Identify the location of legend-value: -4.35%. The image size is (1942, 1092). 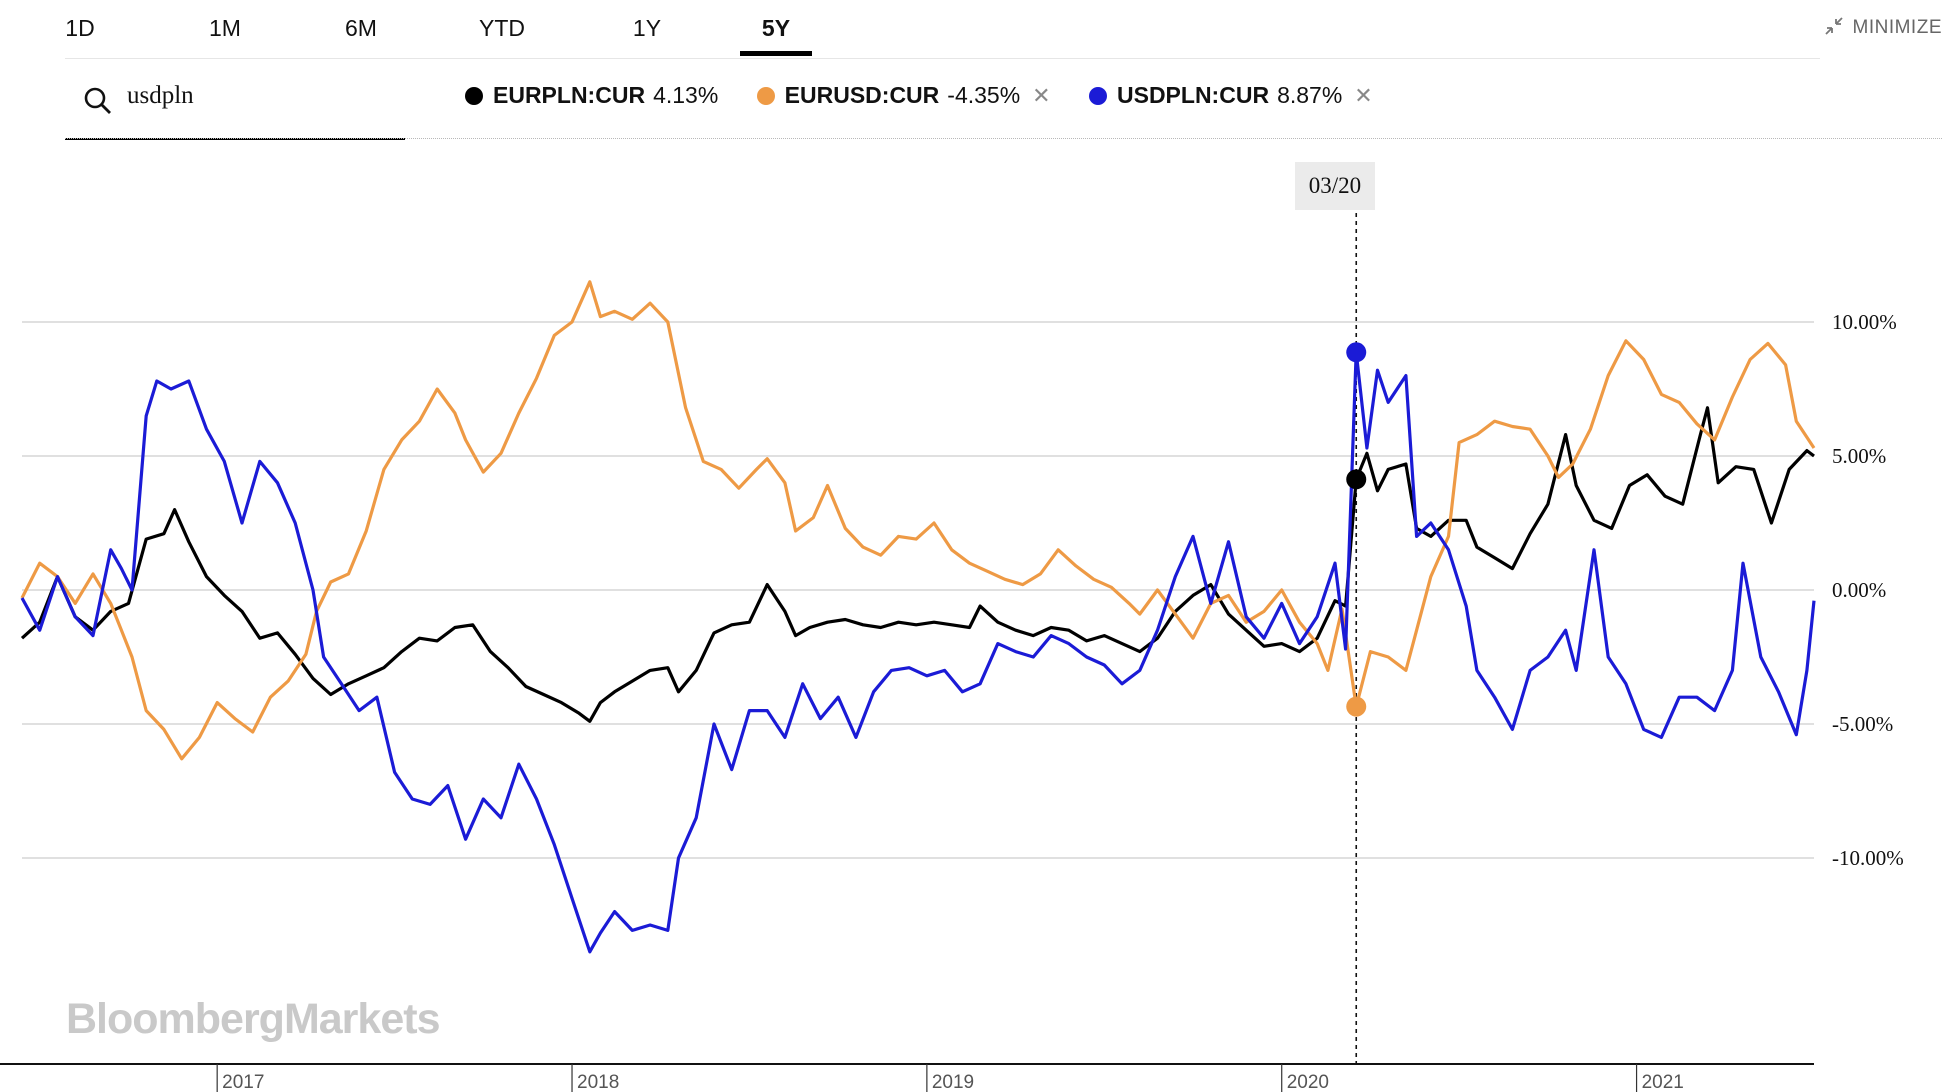
(984, 95).